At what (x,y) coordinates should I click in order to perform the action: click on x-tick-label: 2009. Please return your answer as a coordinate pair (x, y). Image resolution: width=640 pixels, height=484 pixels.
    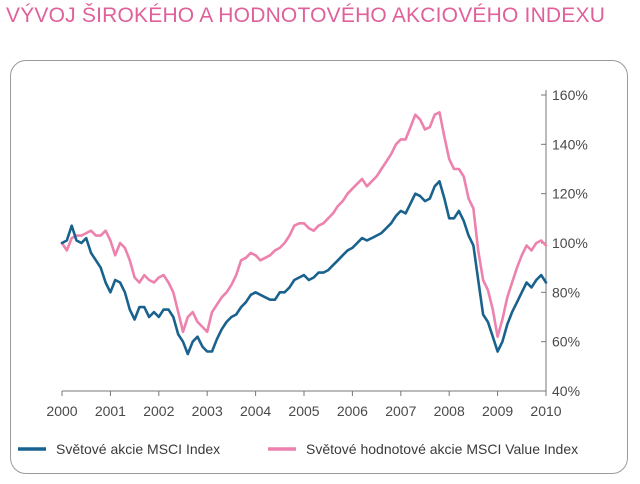
    Looking at the image, I should click on (497, 411).